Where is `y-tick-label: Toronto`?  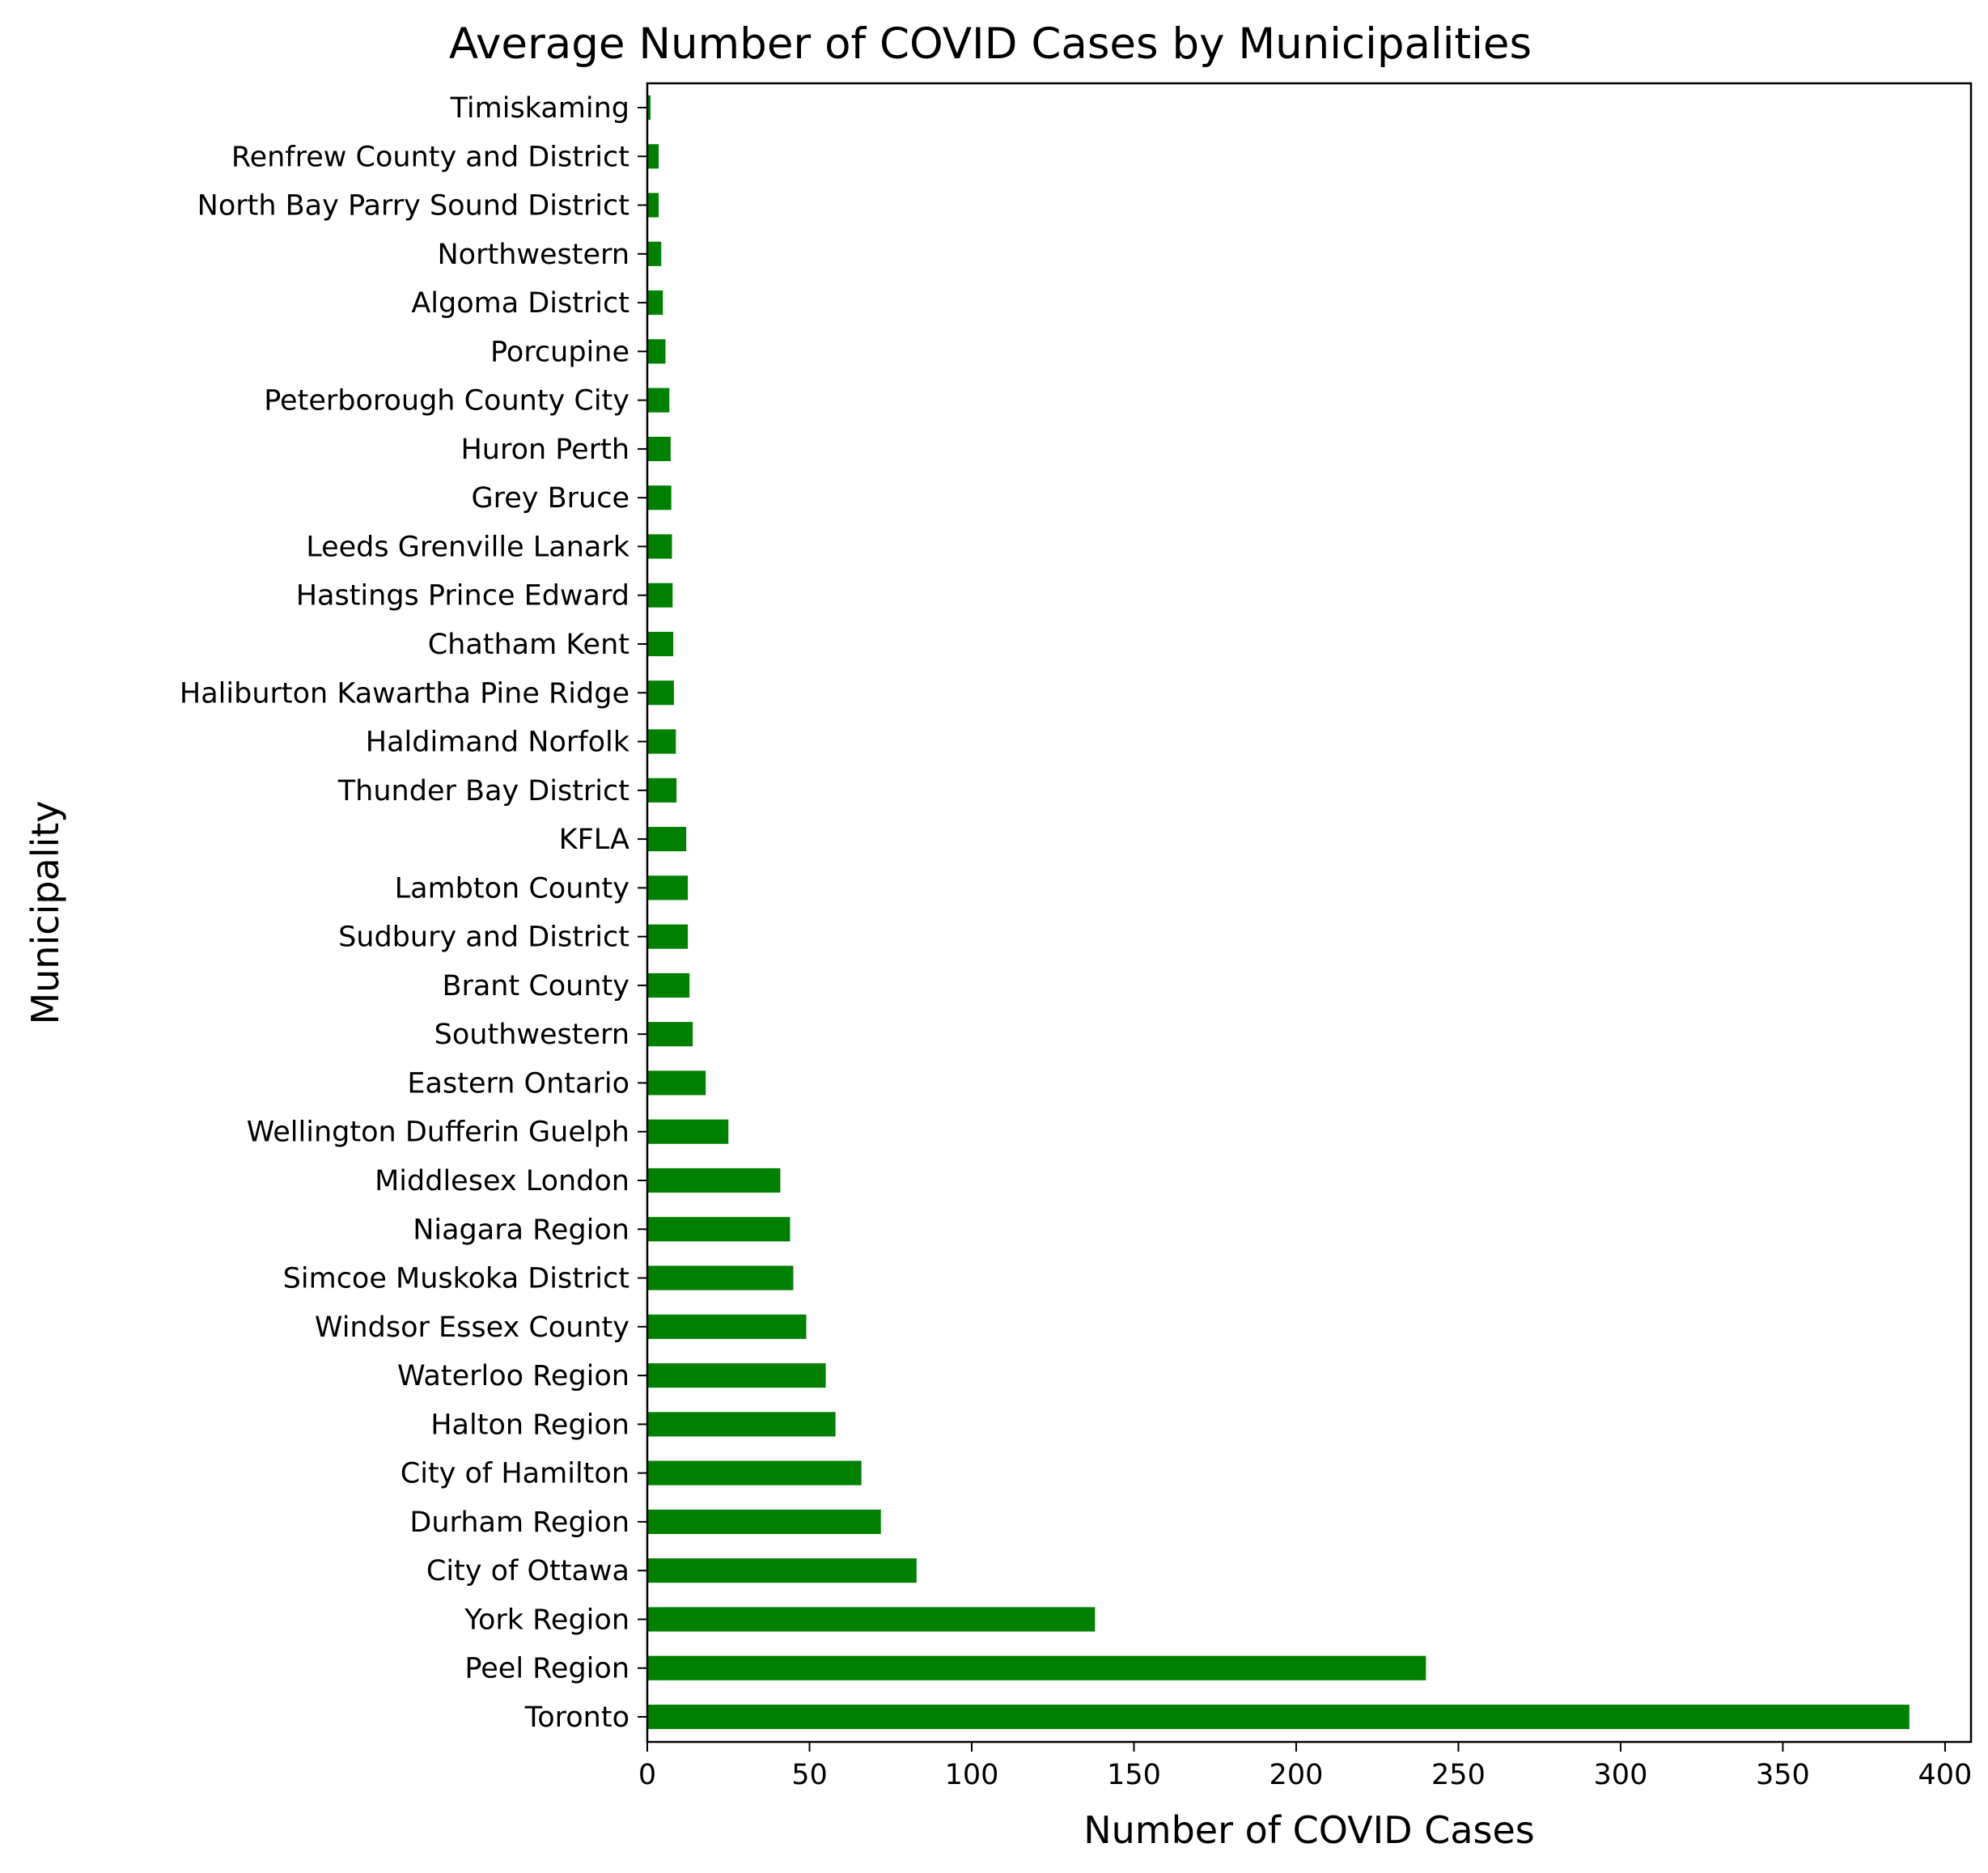 y-tick-label: Toronto is located at coordinates (576, 1717).